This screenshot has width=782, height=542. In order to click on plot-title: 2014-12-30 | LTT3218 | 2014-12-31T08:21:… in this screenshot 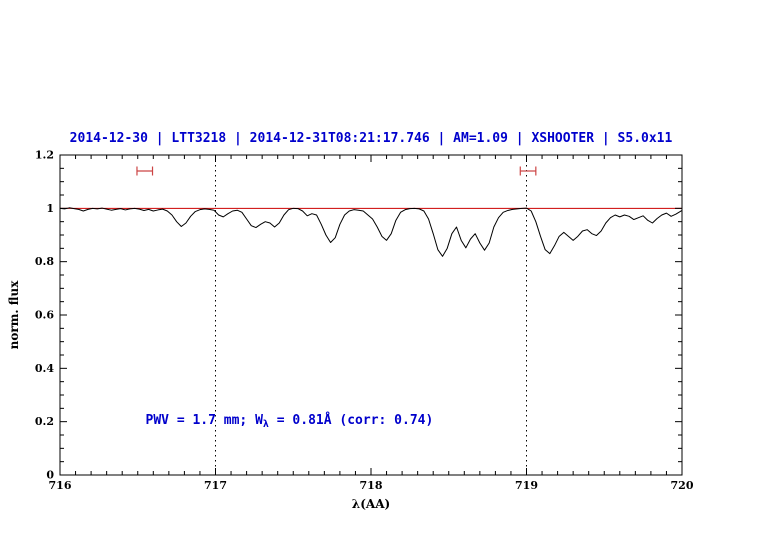, I will do `click(371, 138)`.